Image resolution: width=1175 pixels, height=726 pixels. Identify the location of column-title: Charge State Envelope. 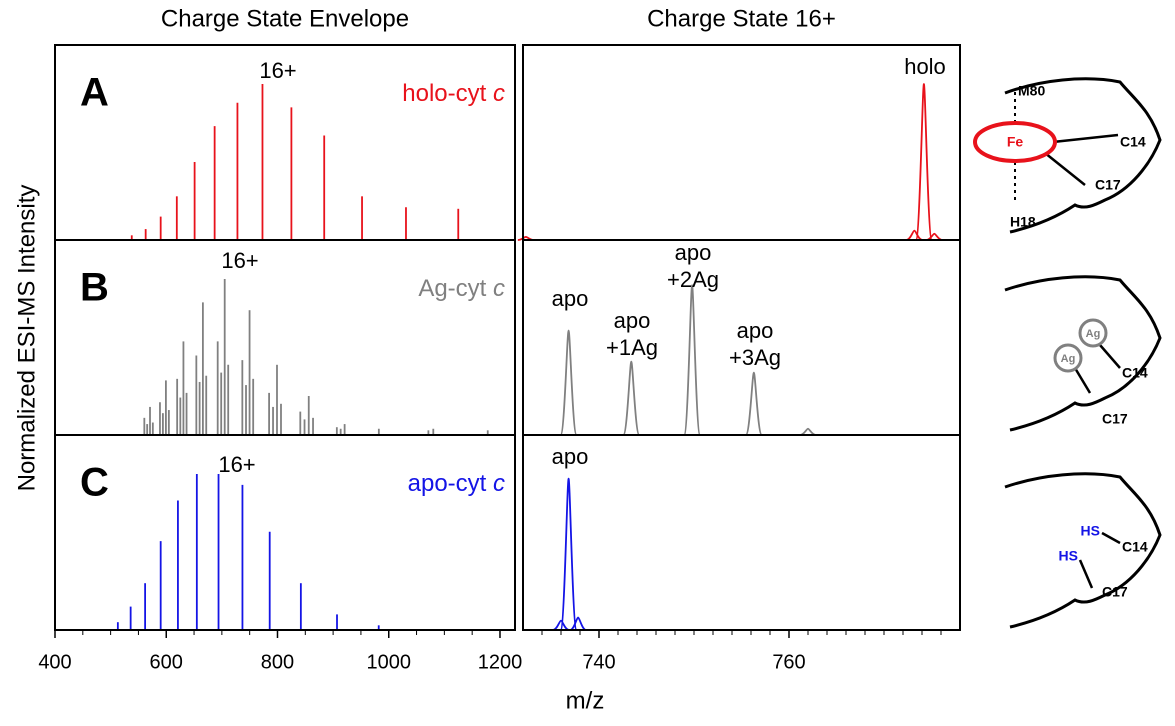
(285, 18).